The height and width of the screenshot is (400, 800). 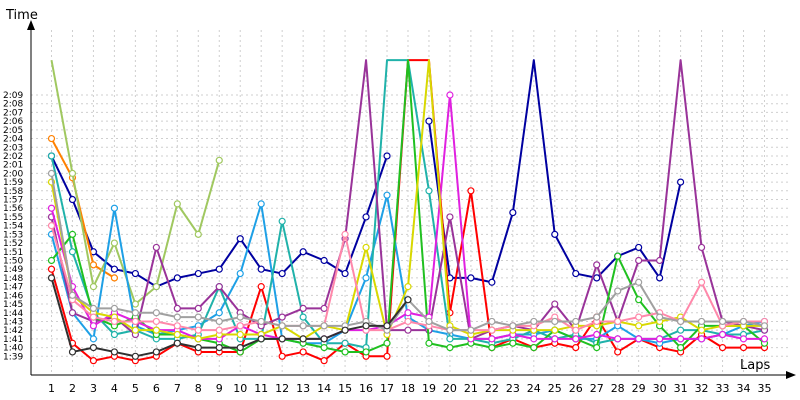 What do you see at coordinates (681, 388) in the screenshot?
I see `x-tick-label: 31` at bounding box center [681, 388].